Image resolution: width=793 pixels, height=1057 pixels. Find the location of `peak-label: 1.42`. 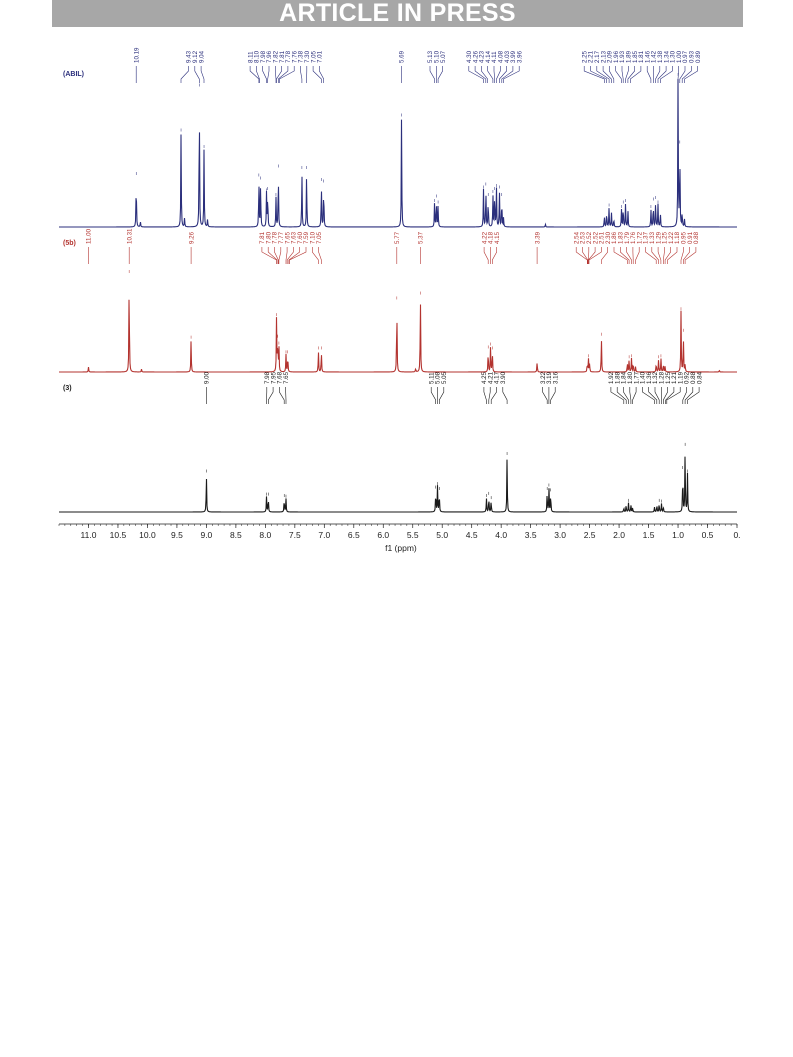

peak-label: 1.42 is located at coordinates (654, 56).